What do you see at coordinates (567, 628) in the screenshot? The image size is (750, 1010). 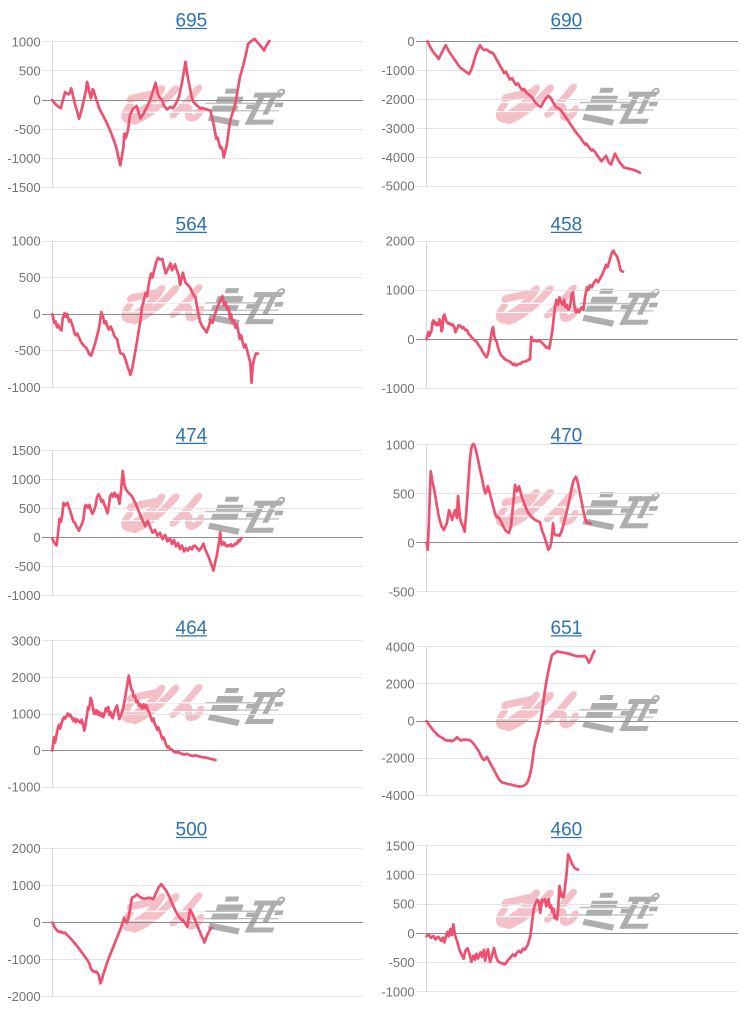 I see `svg-text: 651` at bounding box center [567, 628].